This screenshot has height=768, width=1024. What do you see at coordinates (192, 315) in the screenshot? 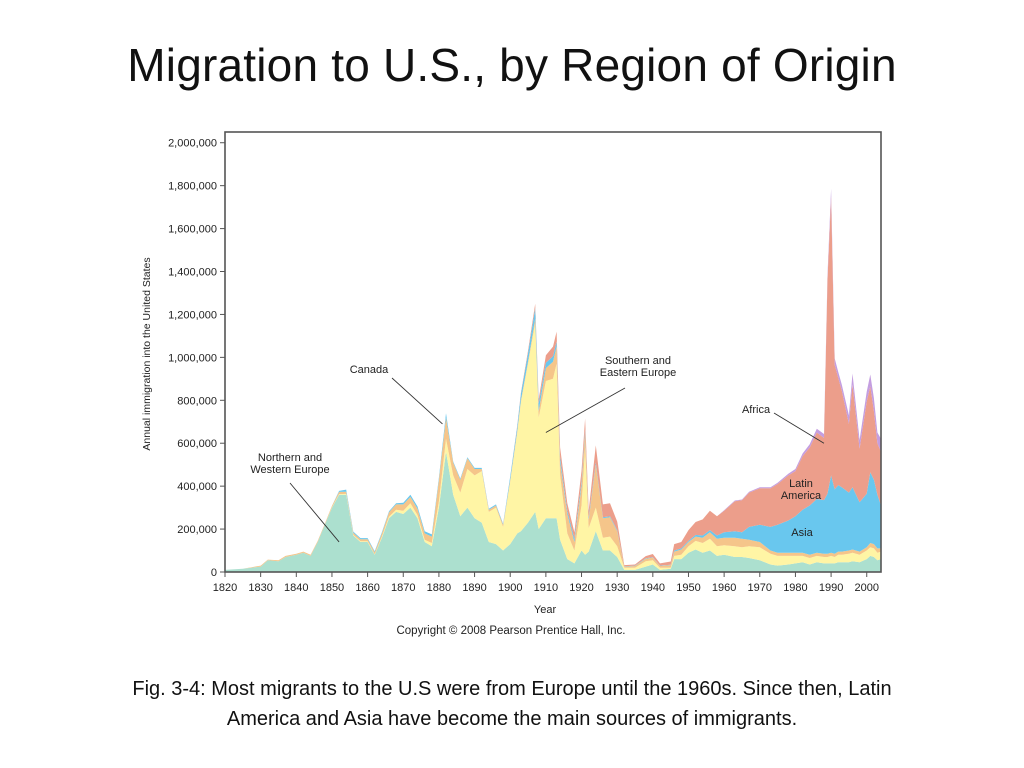
I see `y-tick-label: 1,200,000` at bounding box center [192, 315].